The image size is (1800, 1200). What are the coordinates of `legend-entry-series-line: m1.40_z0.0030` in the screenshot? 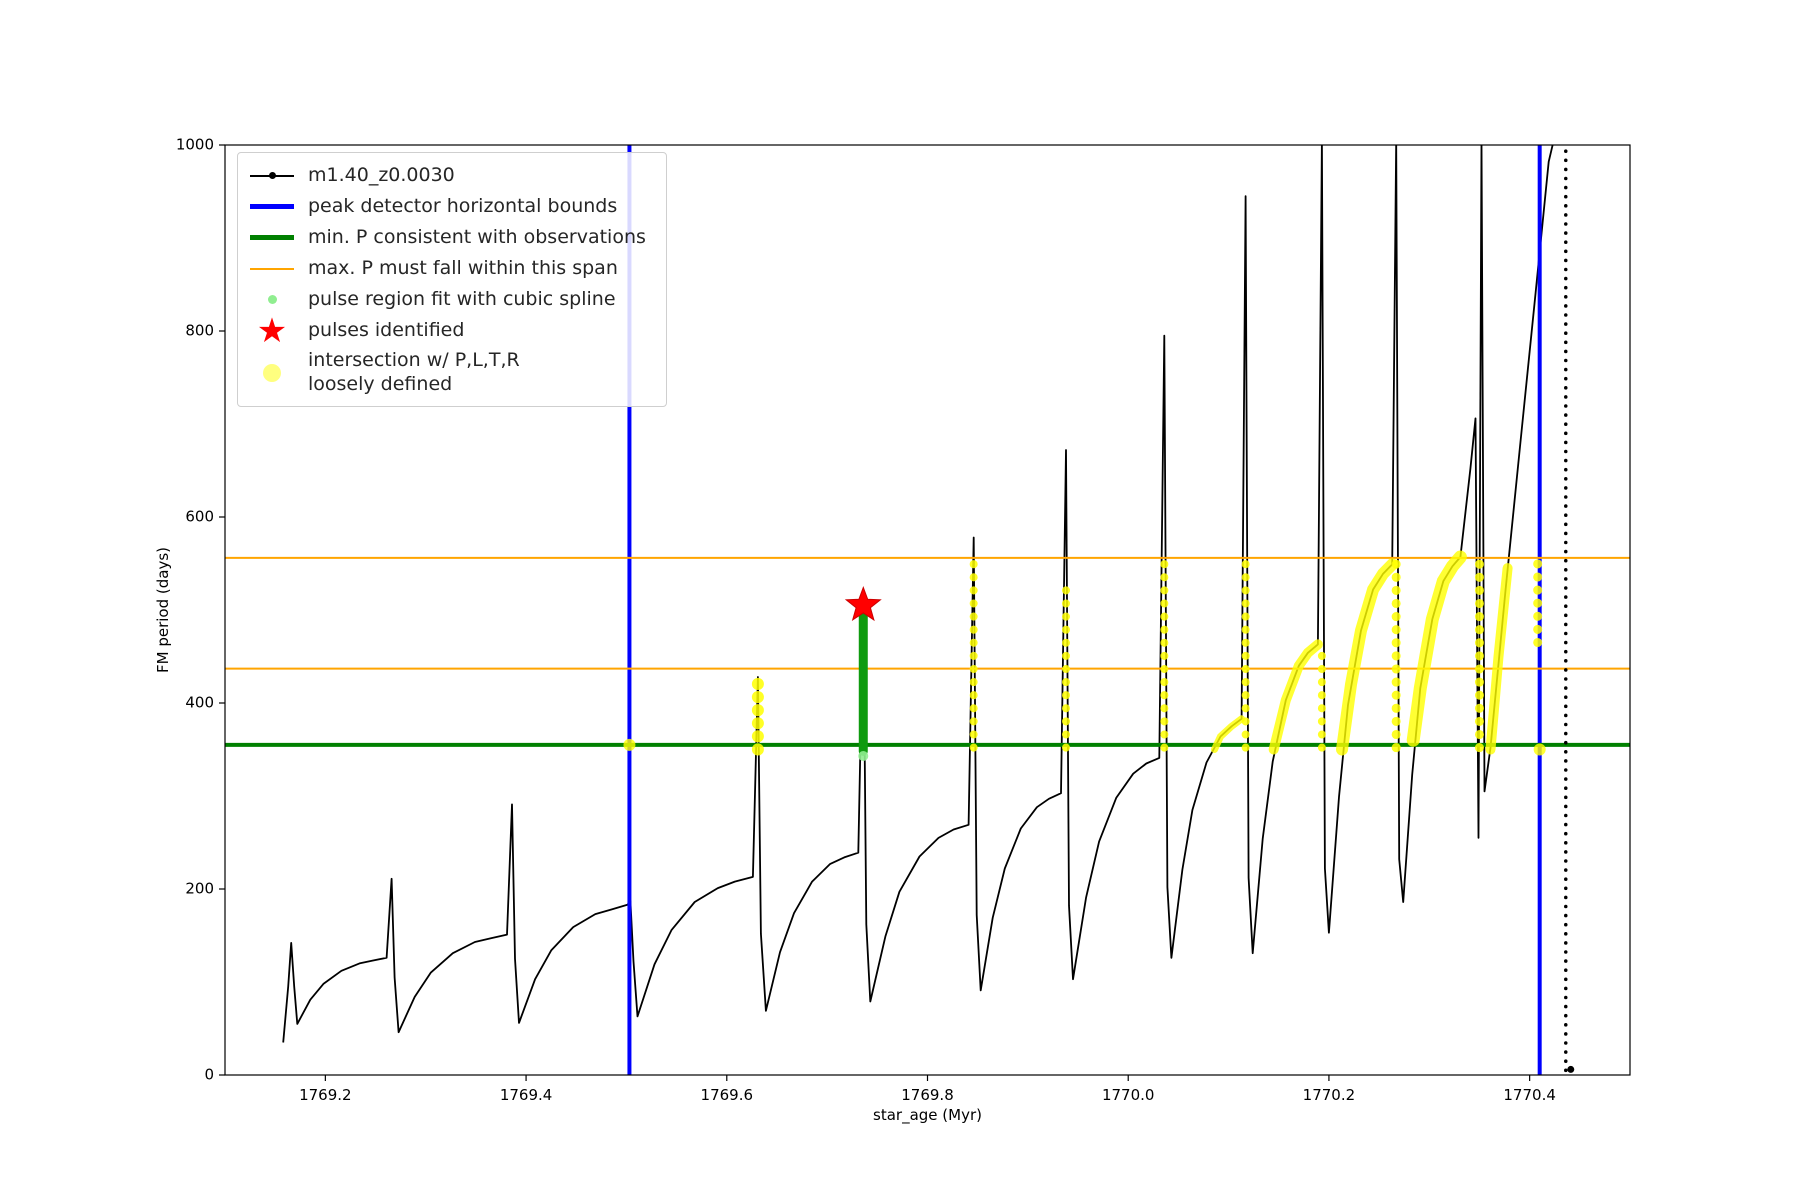 It's located at (447, 175).